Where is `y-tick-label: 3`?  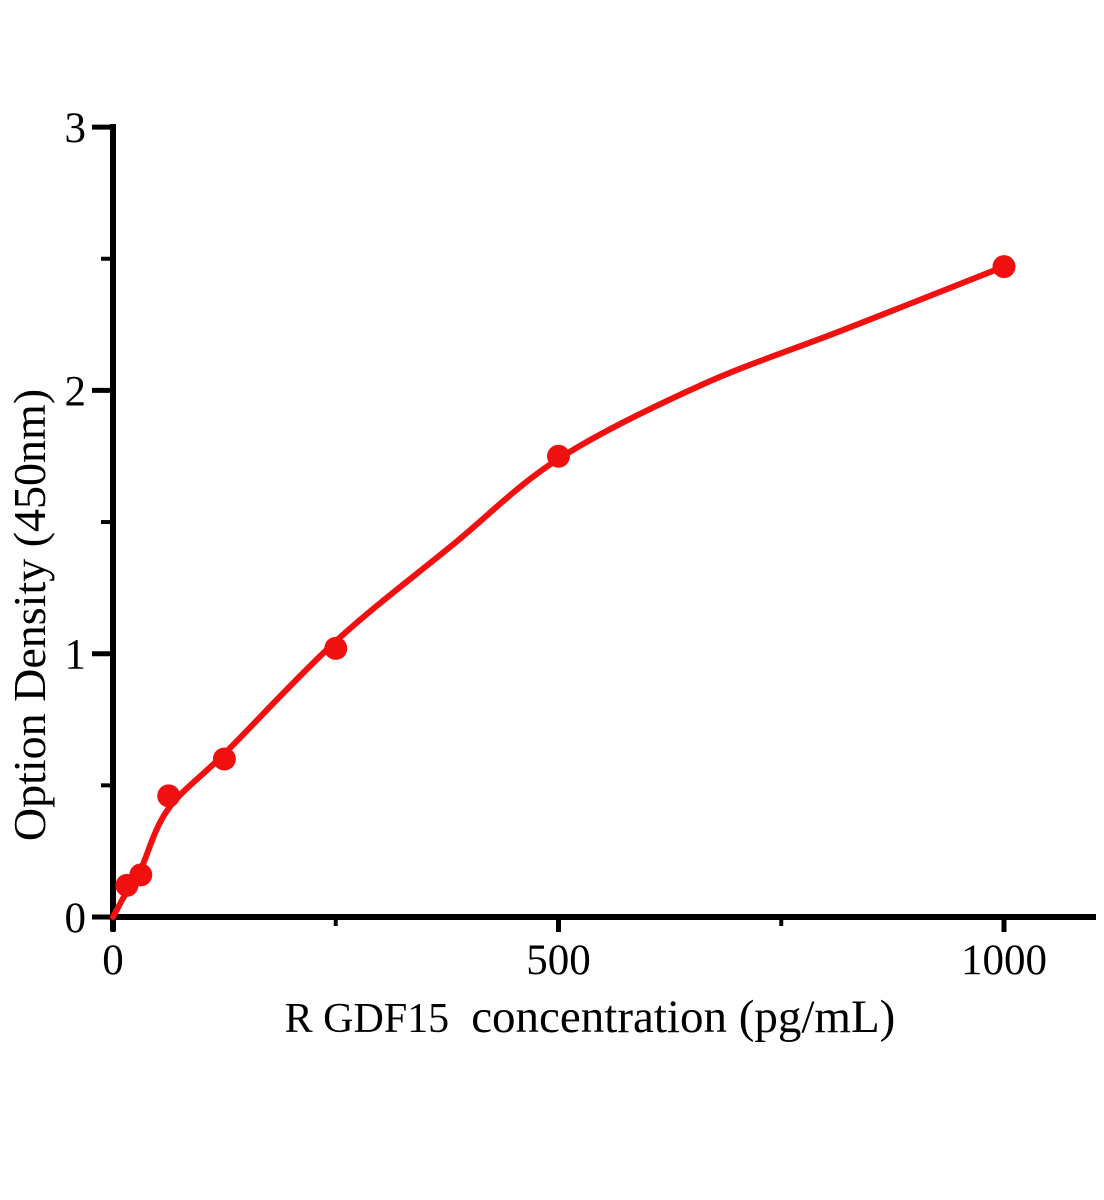 y-tick-label: 3 is located at coordinates (76, 128).